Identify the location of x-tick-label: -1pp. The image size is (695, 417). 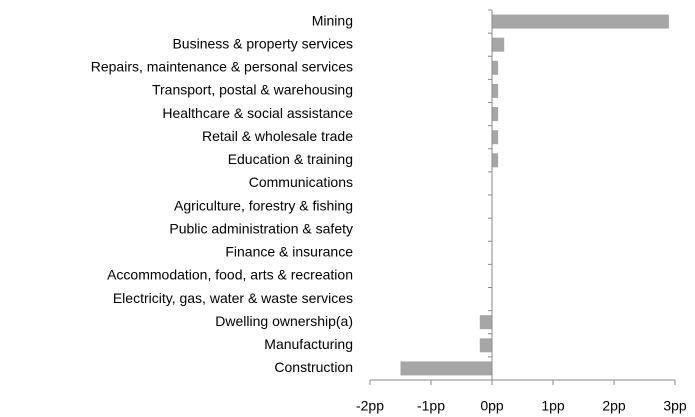
(431, 406).